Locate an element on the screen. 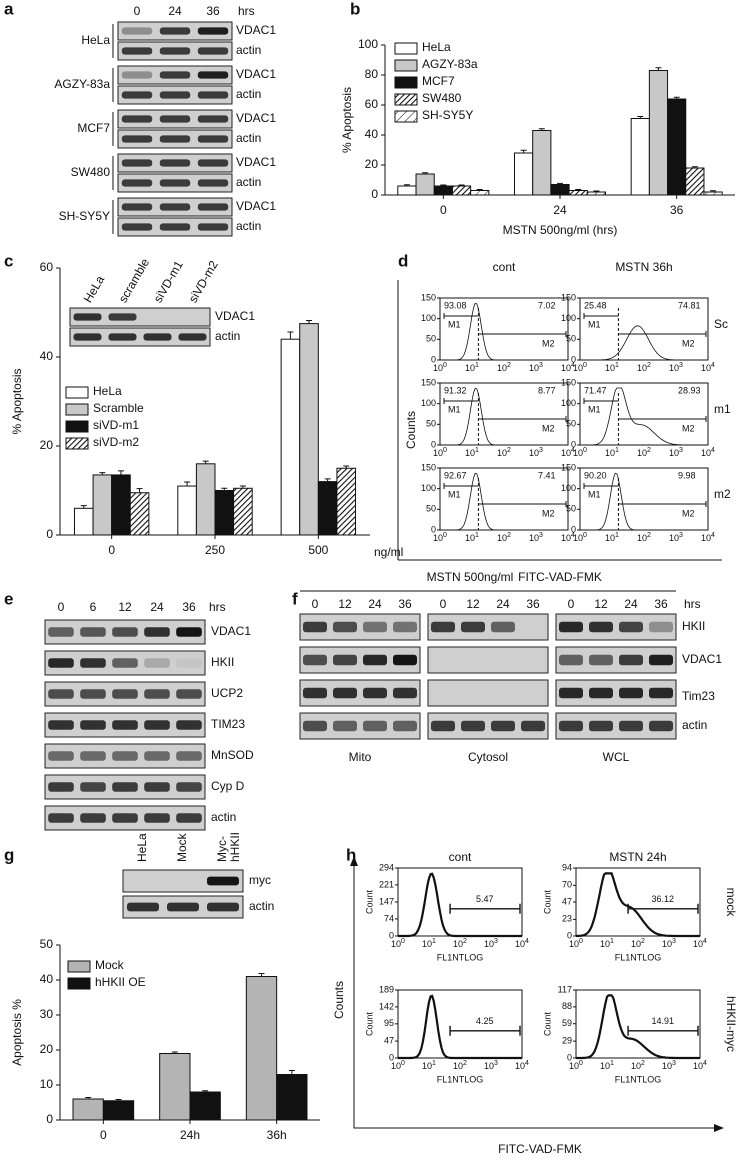 This screenshot has height=1163, width=744. tick-exp: 1 is located at coordinates (477, 450).